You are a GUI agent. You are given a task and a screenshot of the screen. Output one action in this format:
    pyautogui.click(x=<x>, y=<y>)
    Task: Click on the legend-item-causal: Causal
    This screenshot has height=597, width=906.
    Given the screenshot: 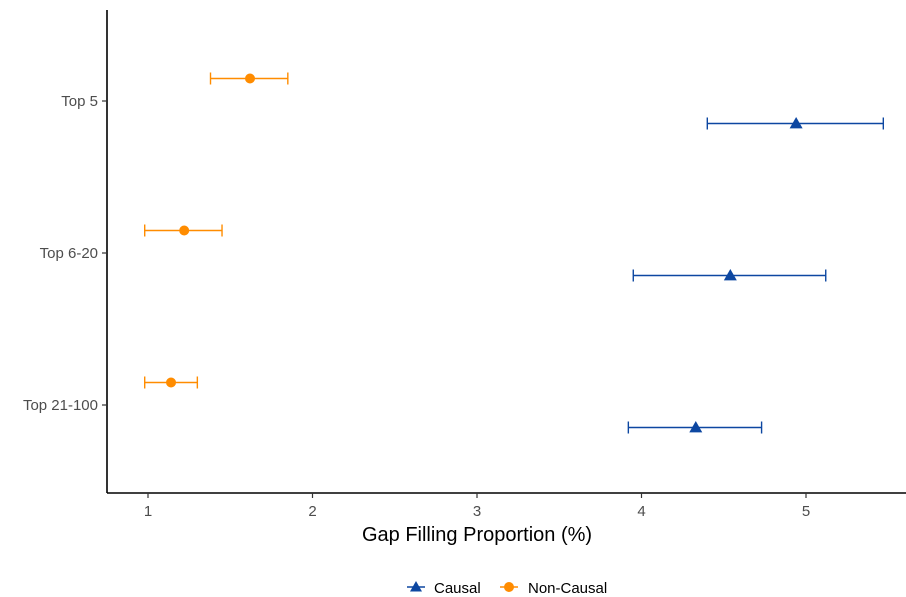 What is the action you would take?
    pyautogui.click(x=444, y=588)
    